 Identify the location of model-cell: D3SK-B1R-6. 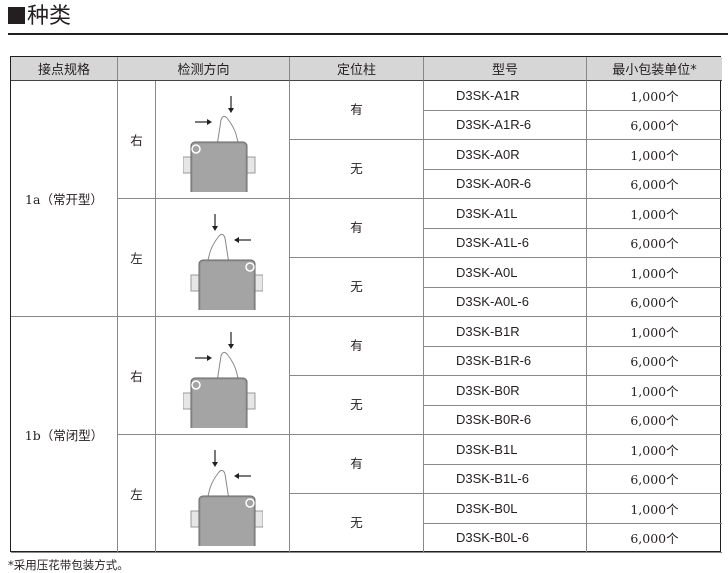
(505, 361).